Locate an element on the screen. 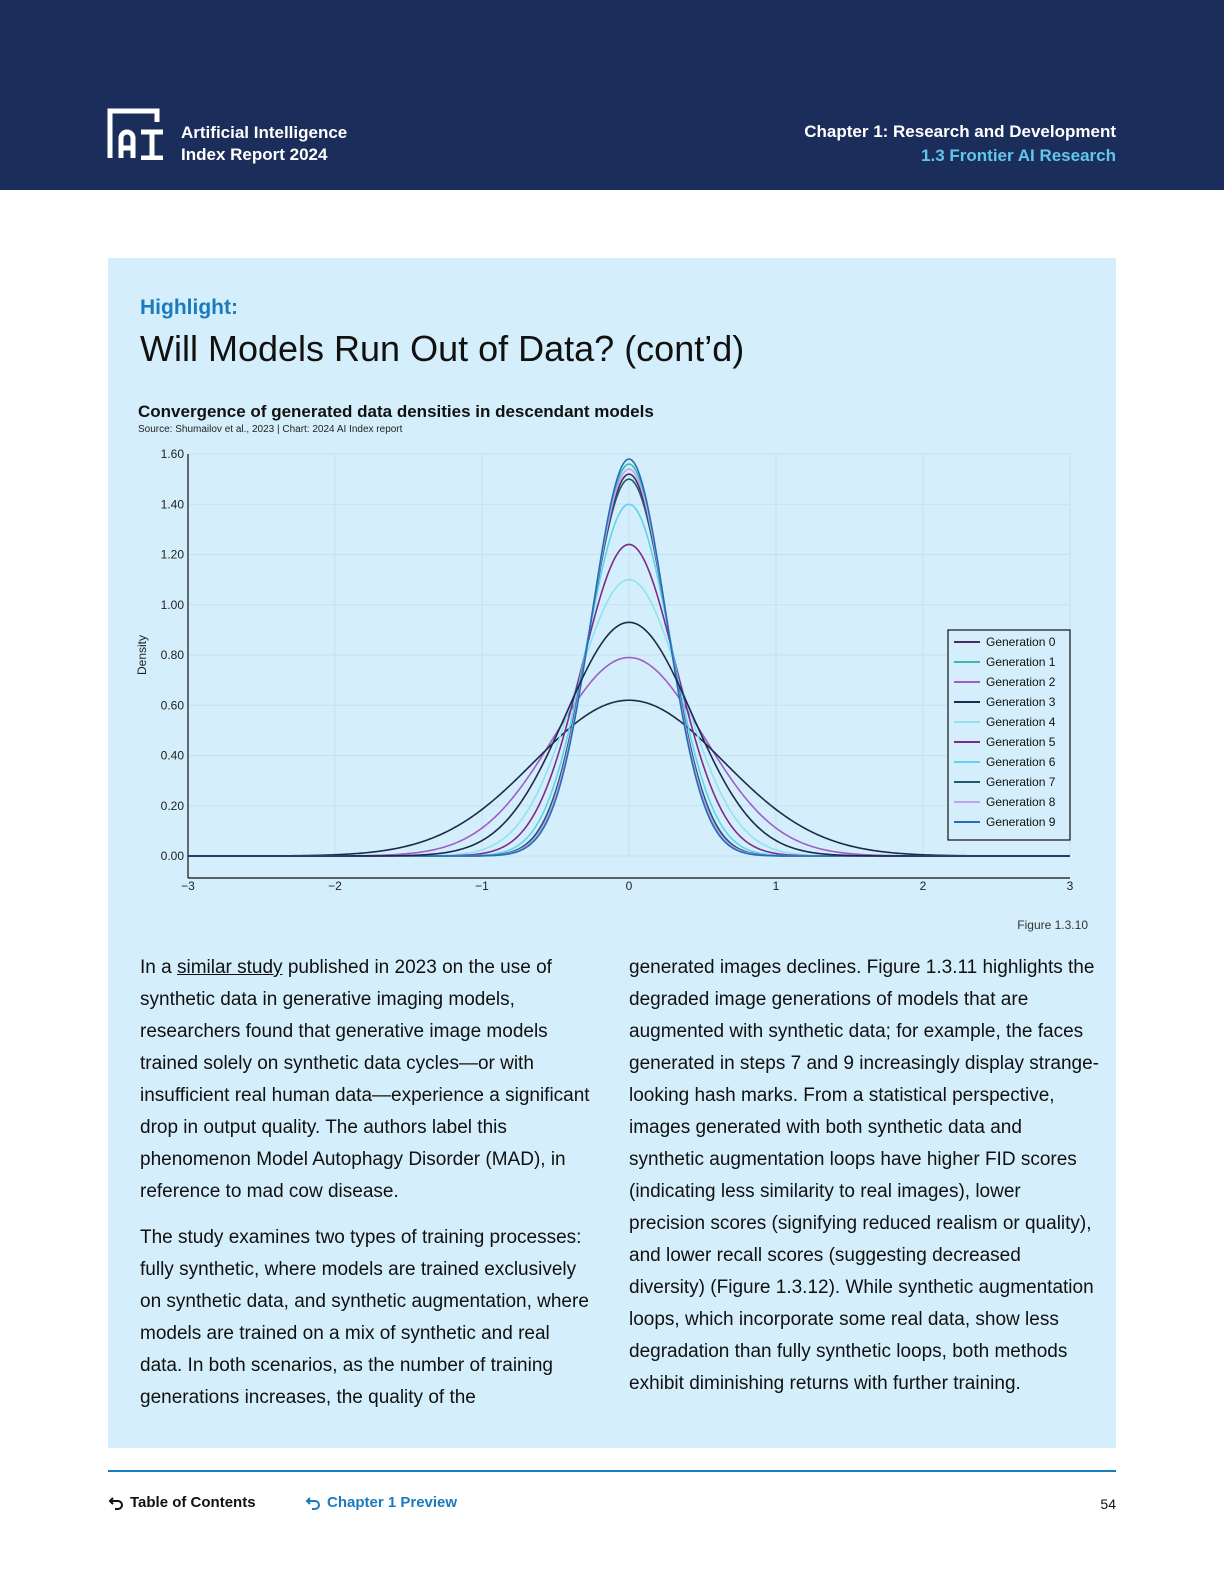  legend-label: Generation 7 is located at coordinates (1021, 782).